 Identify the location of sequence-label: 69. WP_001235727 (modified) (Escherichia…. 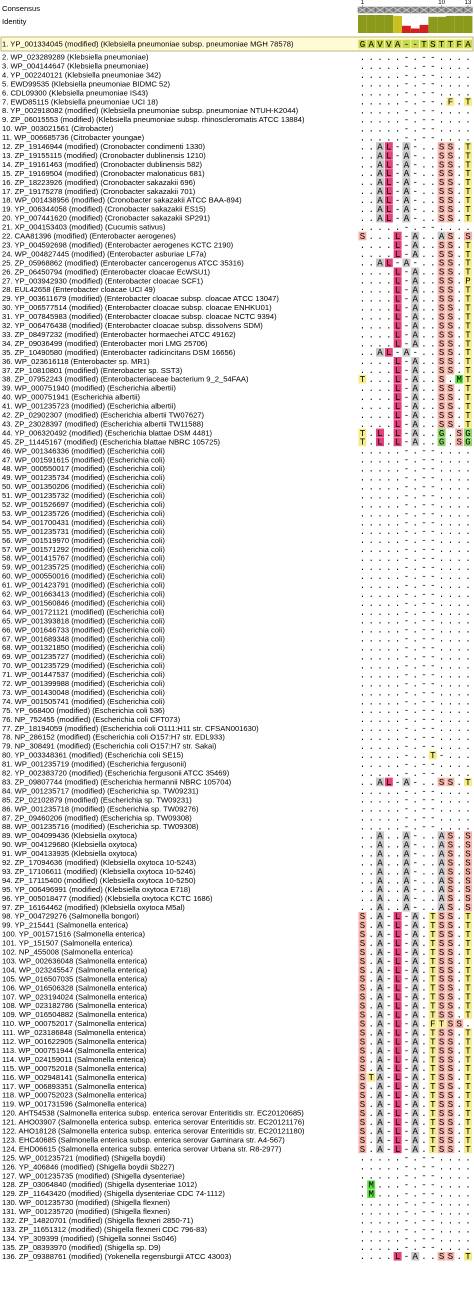
(83, 656).